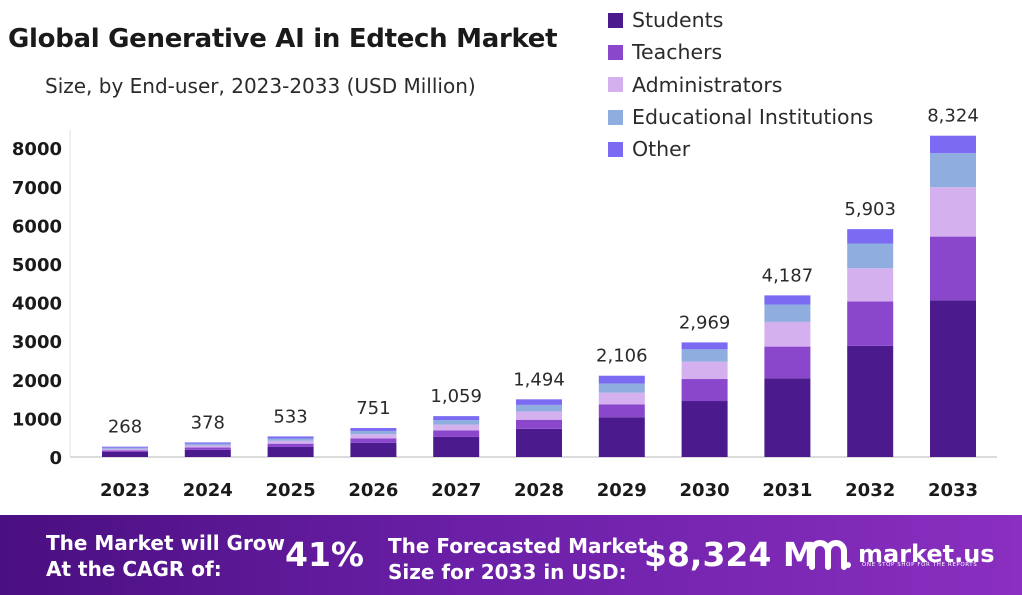 The width and height of the screenshot is (1022, 595). What do you see at coordinates (615, 149) in the screenshot?
I see `legend-swatch-other` at bounding box center [615, 149].